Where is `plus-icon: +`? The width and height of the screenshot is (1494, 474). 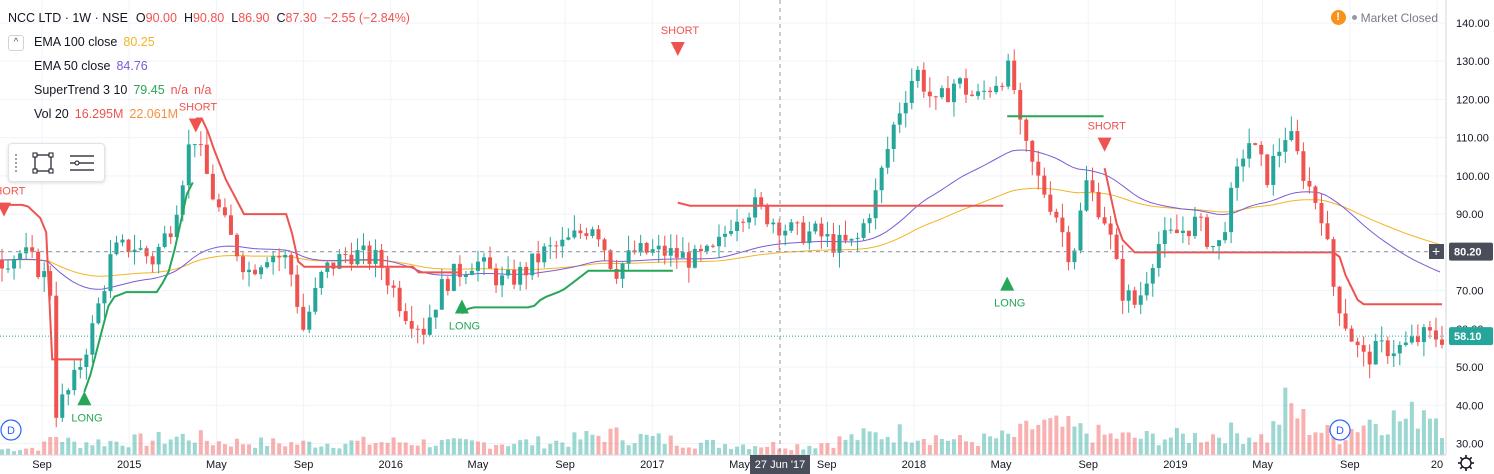 plus-icon: + is located at coordinates (1436, 251).